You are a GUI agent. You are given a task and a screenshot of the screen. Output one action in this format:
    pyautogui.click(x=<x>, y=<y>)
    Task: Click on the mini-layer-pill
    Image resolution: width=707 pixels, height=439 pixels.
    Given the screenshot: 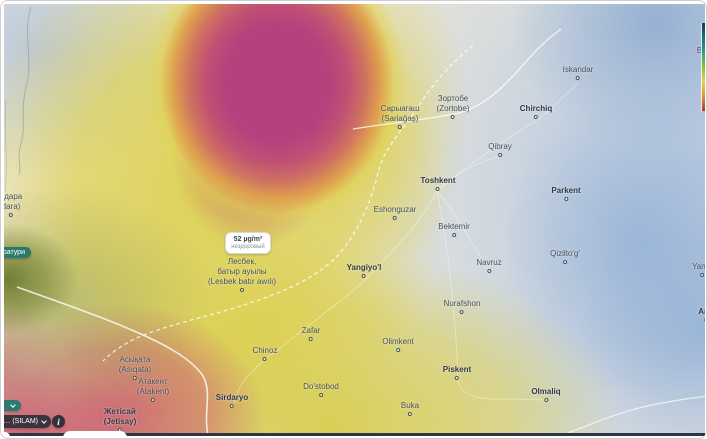 What is the action you would take?
    pyautogui.click(x=11, y=405)
    